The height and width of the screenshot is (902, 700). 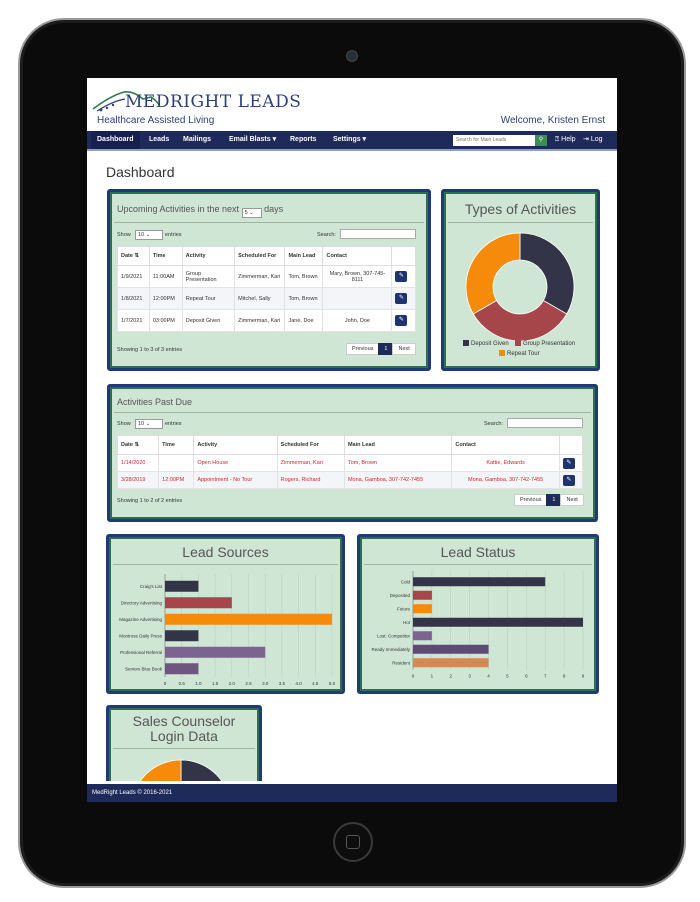 I want to click on upcoming-entries-label: entries, so click(x=173, y=235).